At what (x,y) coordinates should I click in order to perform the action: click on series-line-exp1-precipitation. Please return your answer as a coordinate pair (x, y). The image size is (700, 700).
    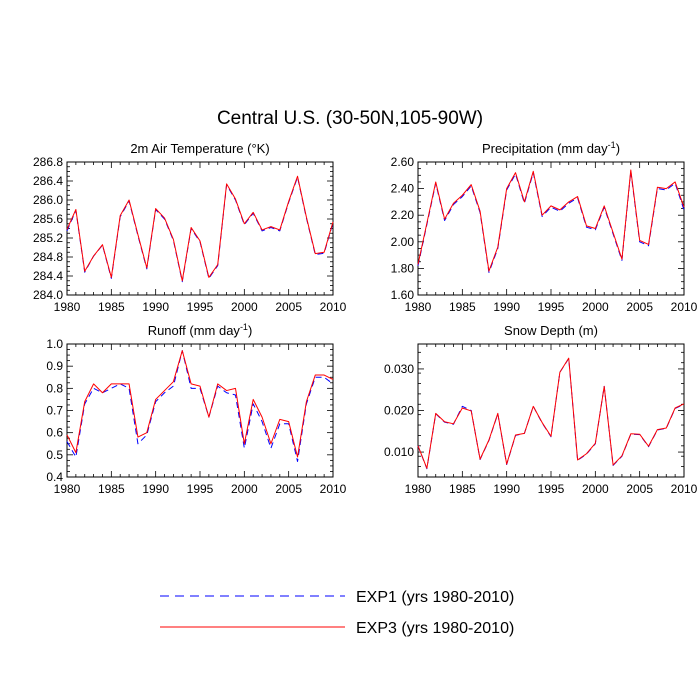
    Looking at the image, I should click on (551, 221).